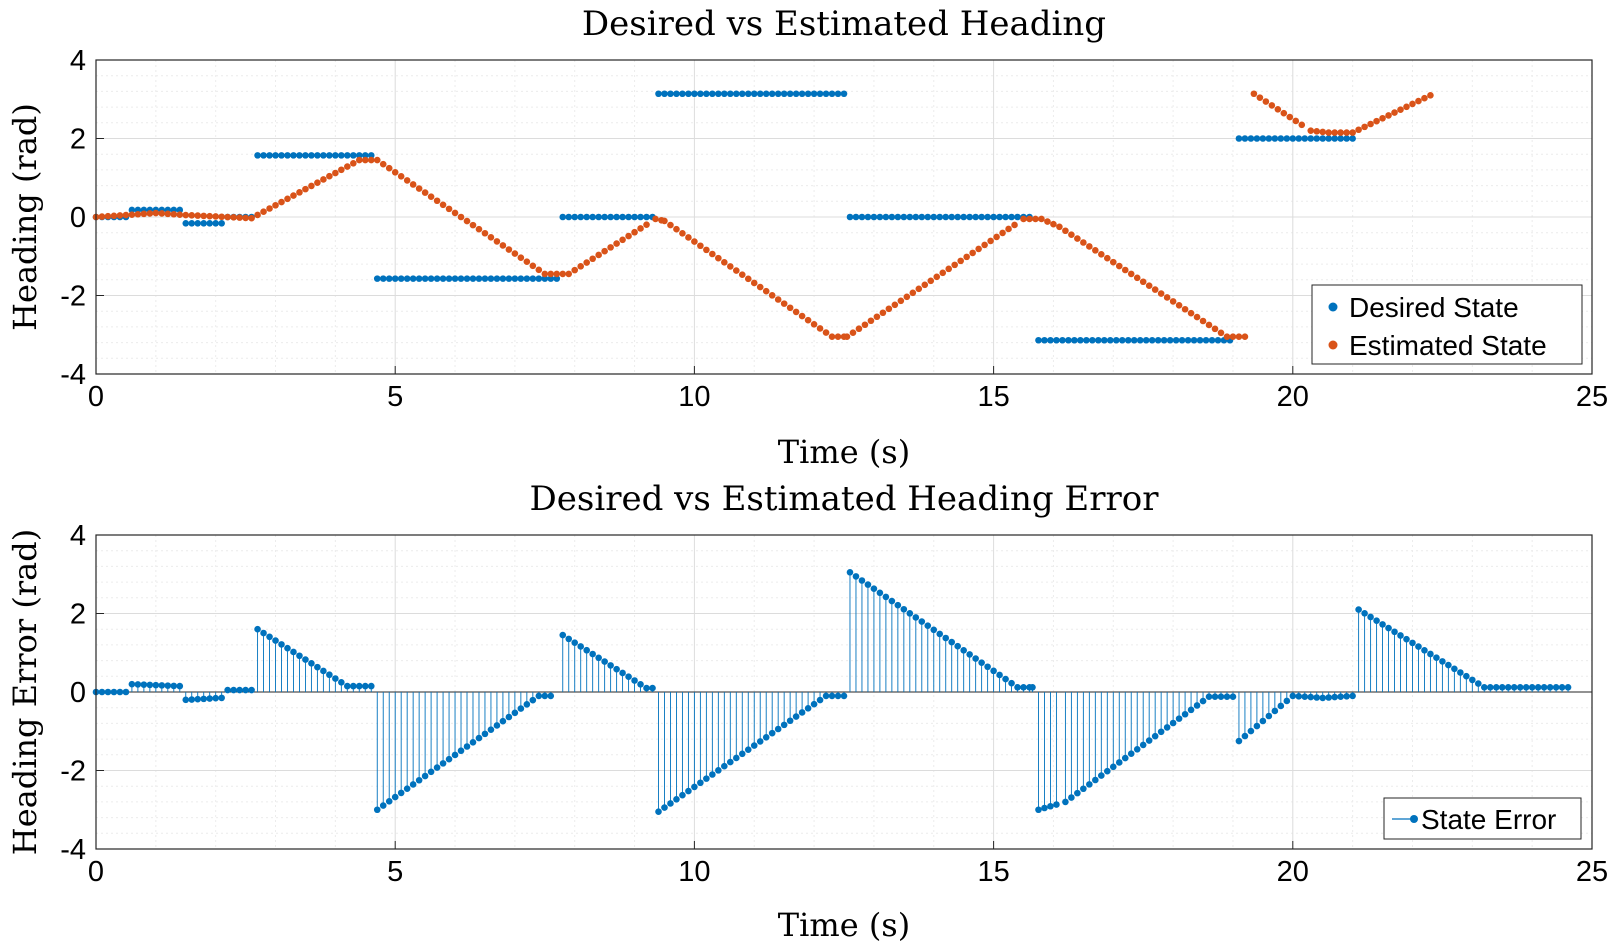 The width and height of the screenshot is (1616, 950). I want to click on x-tick-label: 0, so click(96, 397).